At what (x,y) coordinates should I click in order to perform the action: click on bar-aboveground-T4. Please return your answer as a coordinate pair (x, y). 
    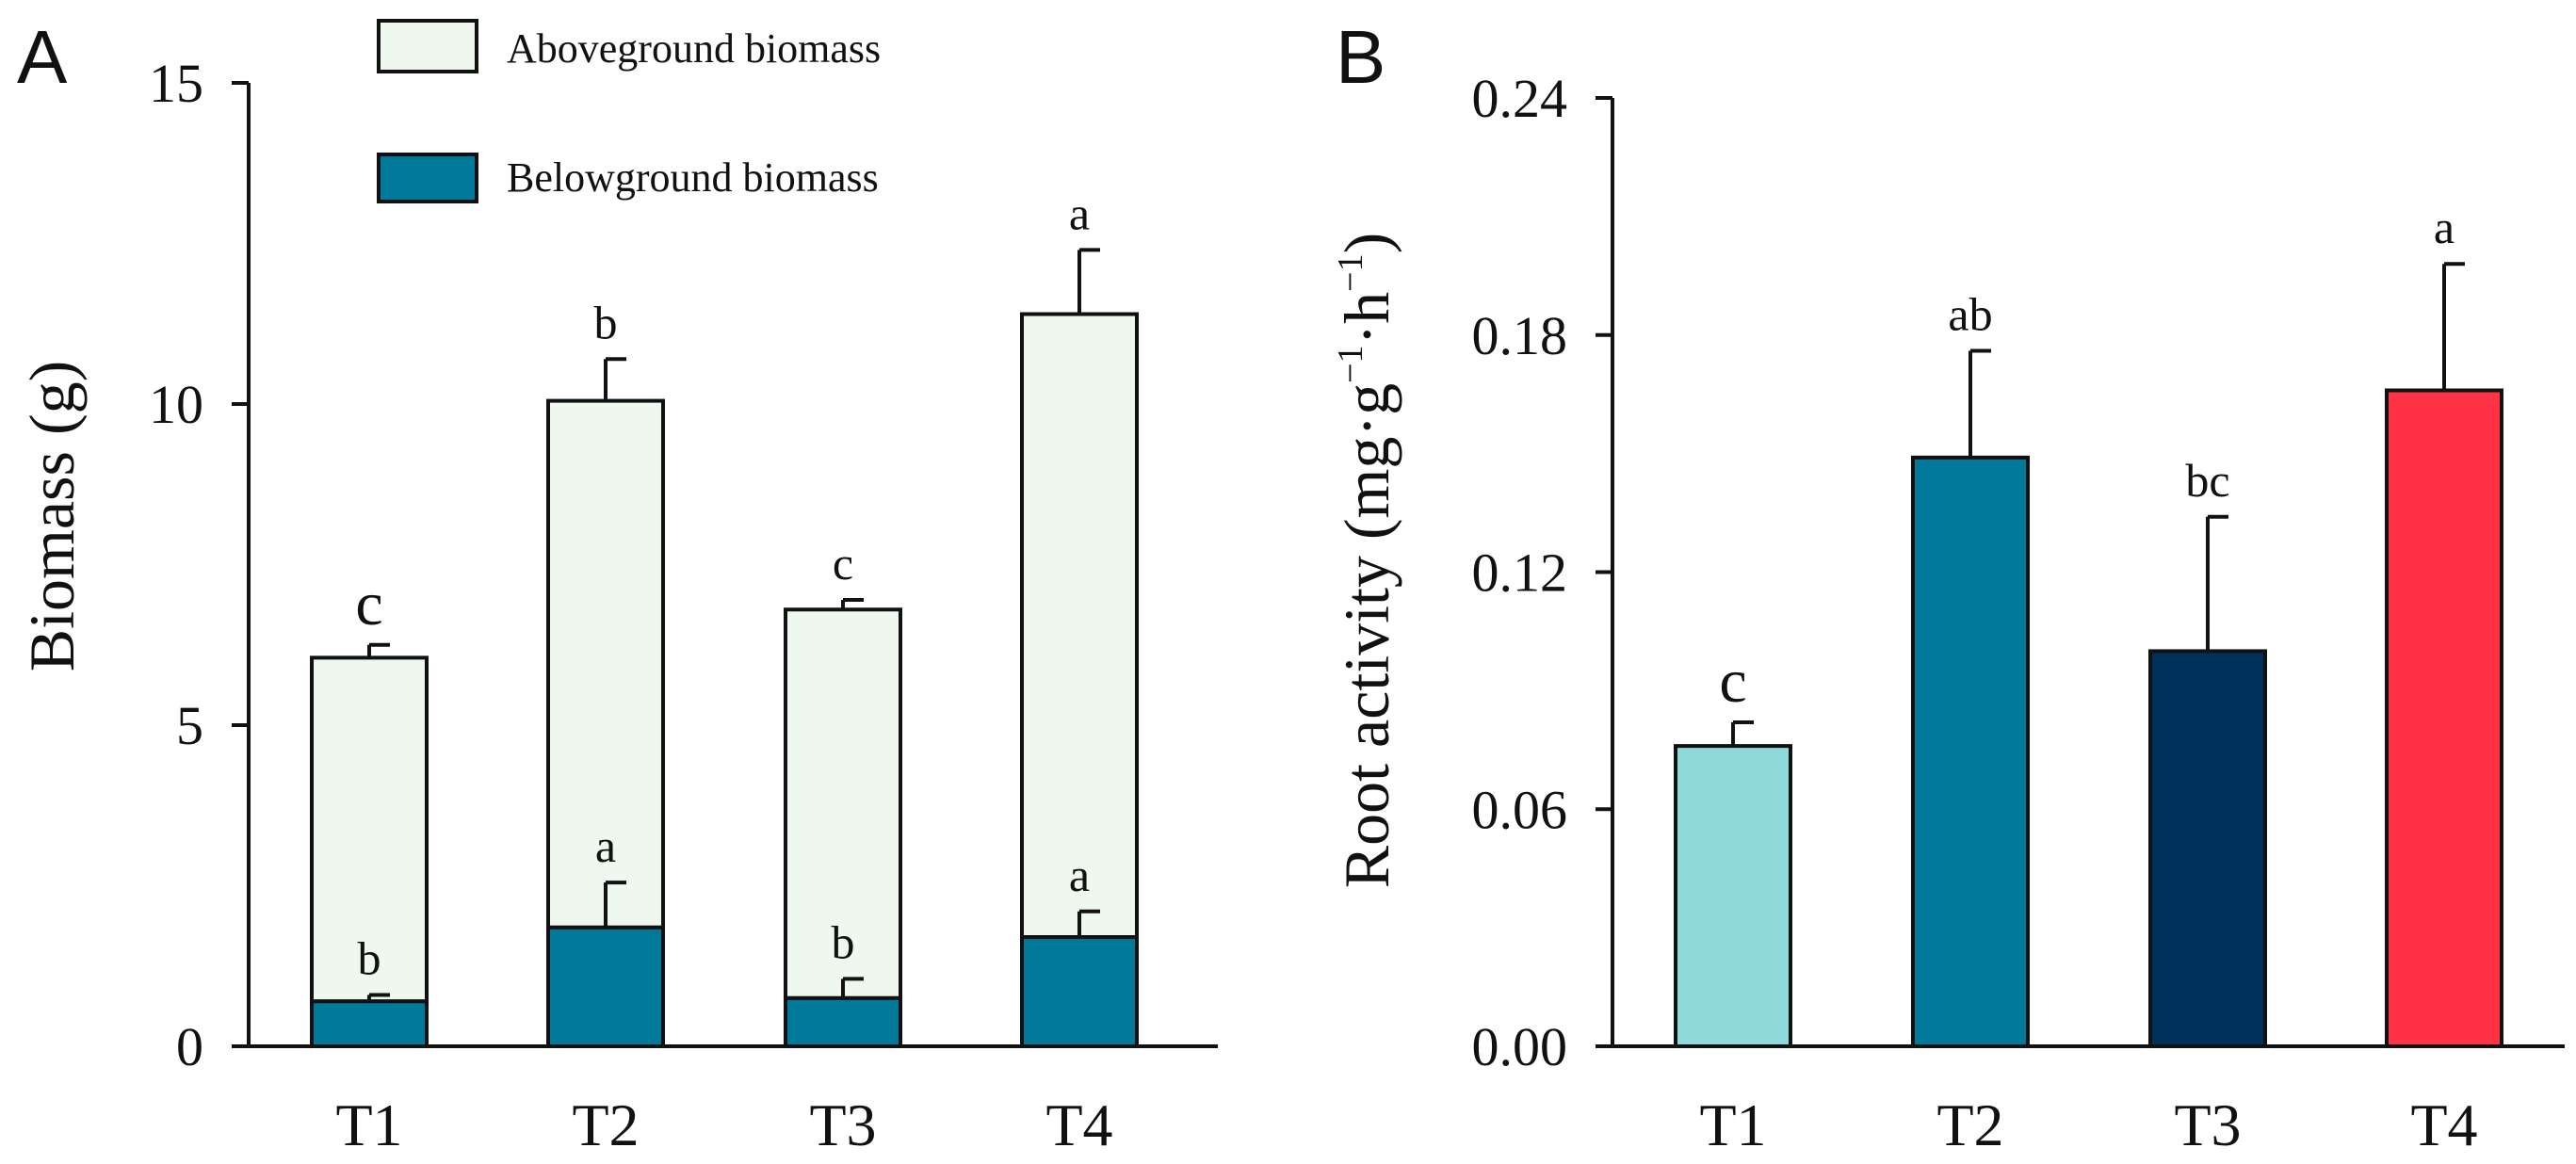
    Looking at the image, I should click on (1079, 626).